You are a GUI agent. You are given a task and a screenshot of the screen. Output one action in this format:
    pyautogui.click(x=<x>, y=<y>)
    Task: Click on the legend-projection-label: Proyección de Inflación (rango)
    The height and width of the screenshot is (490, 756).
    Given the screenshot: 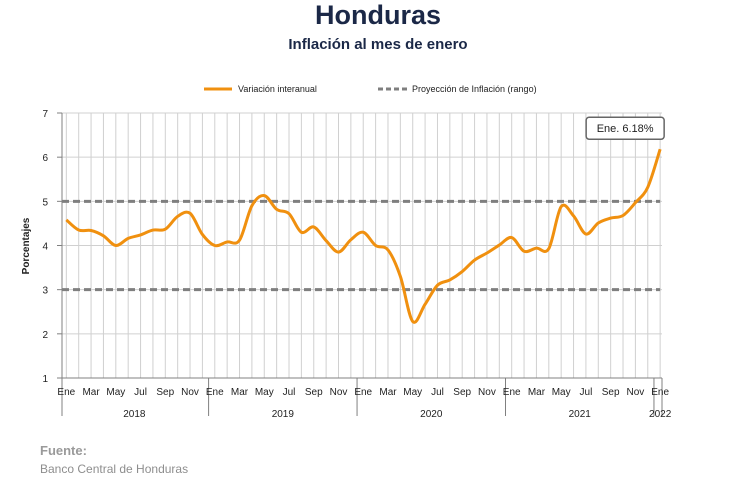 What is the action you would take?
    pyautogui.click(x=474, y=89)
    